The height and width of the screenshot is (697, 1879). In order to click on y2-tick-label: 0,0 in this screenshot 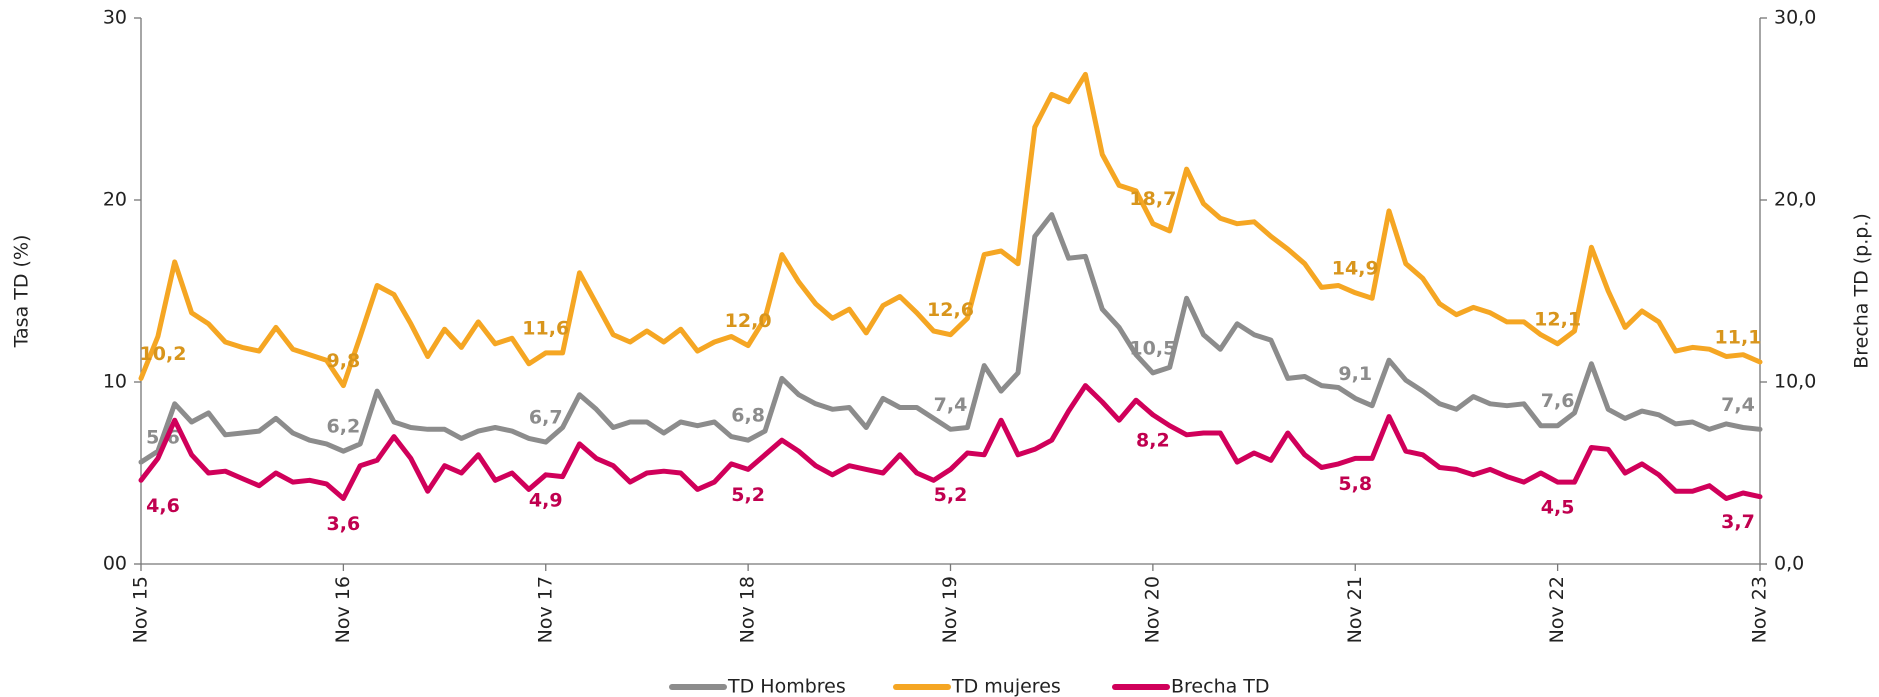, I will do `click(1789, 564)`.